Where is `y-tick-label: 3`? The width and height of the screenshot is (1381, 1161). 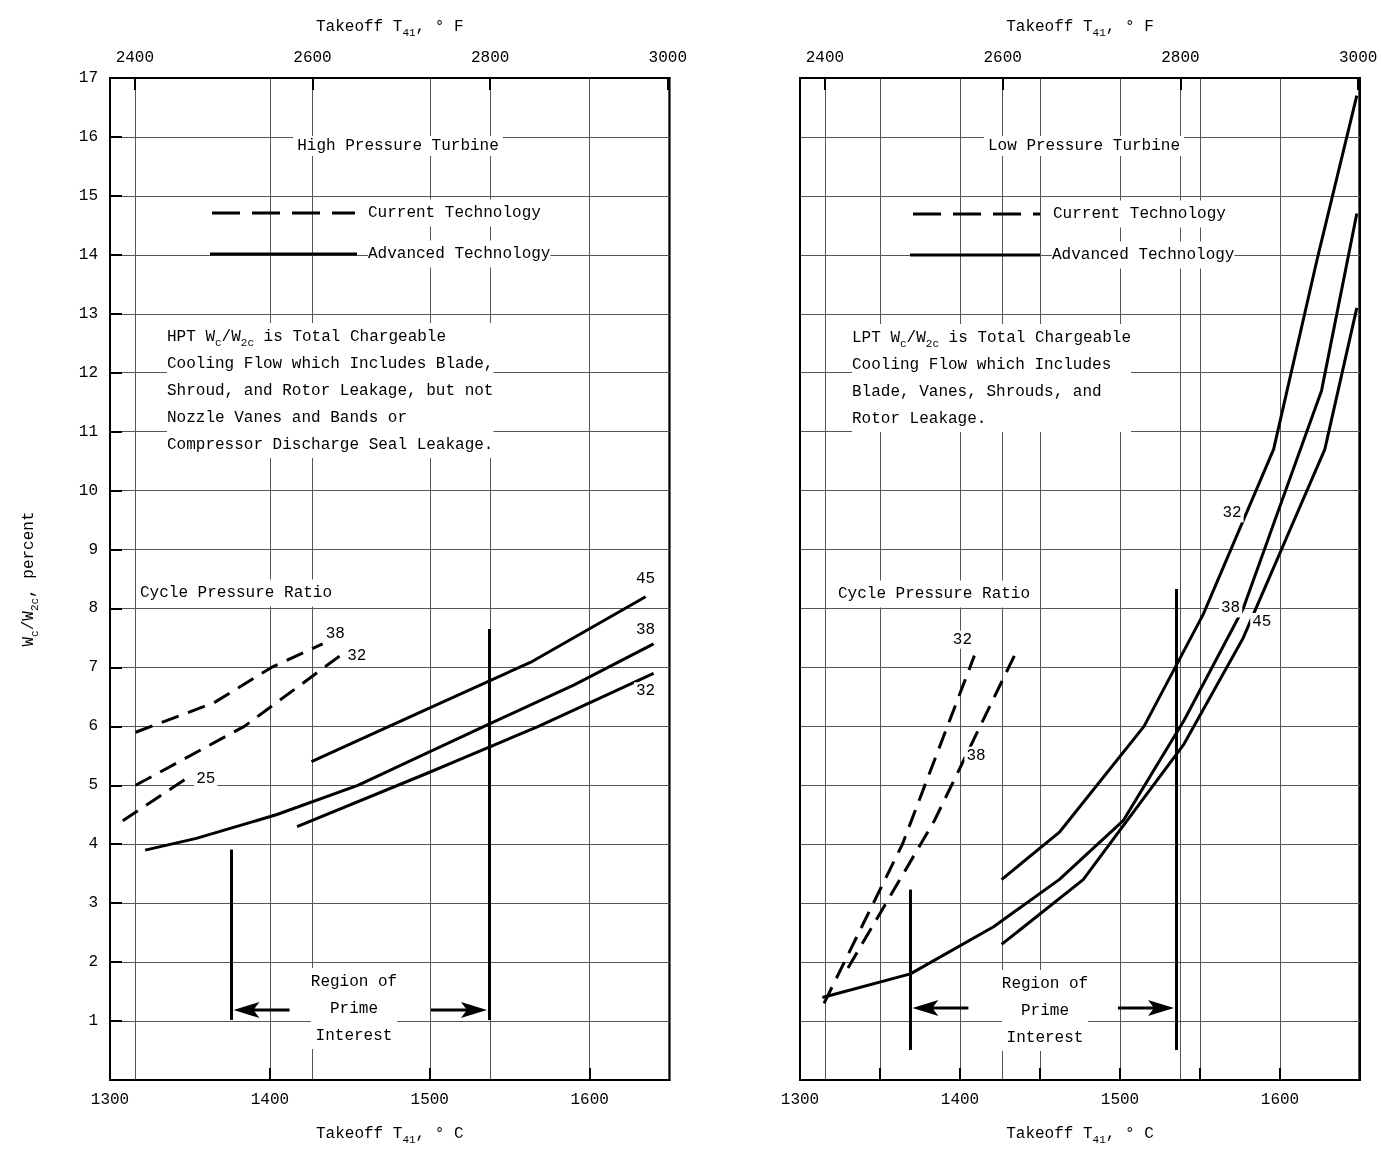
y-tick-label: 3 is located at coordinates (93, 903).